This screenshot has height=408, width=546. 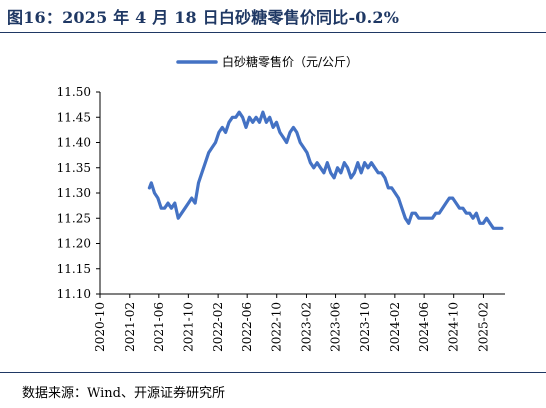 I want to click on footer-divider, so click(x=273, y=372).